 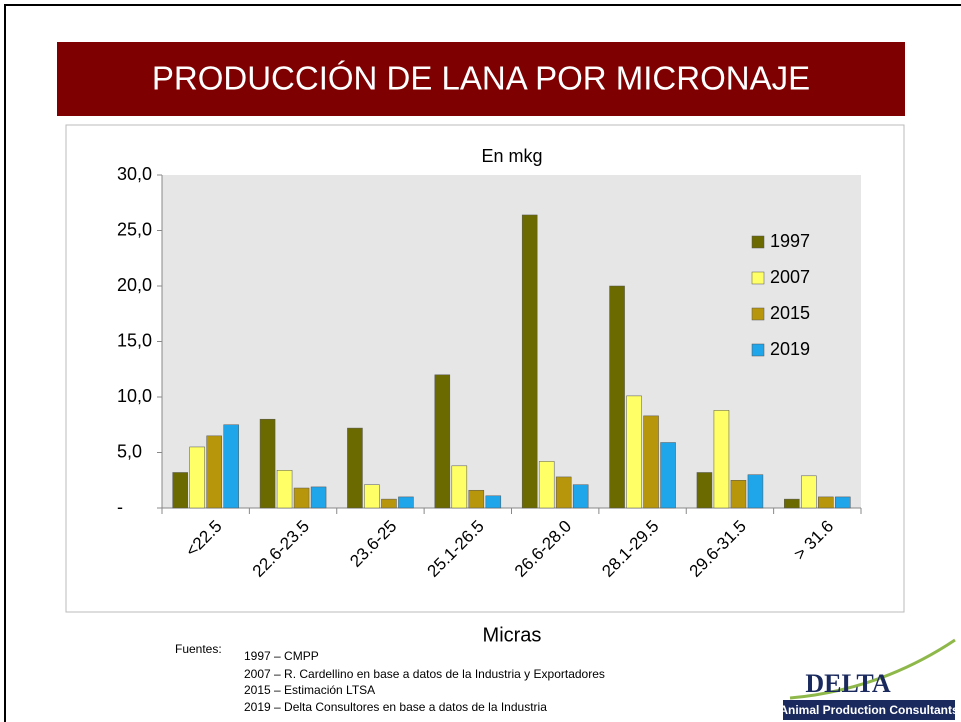 I want to click on y-tick-label: 10,0, so click(x=134, y=396).